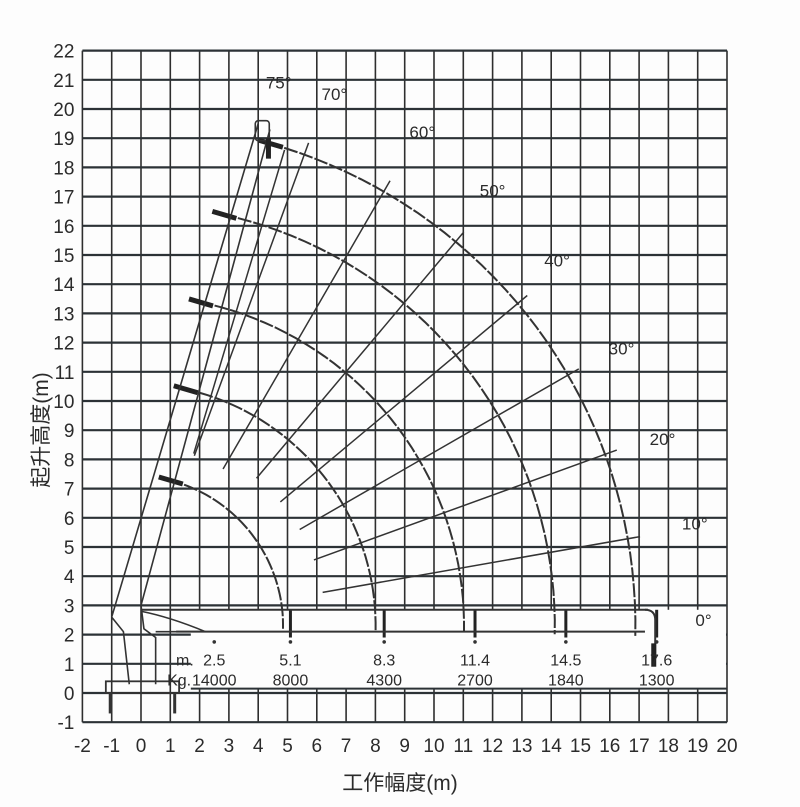 The image size is (800, 807). What do you see at coordinates (69, 577) in the screenshot?
I see `y-tick-label: 4` at bounding box center [69, 577].